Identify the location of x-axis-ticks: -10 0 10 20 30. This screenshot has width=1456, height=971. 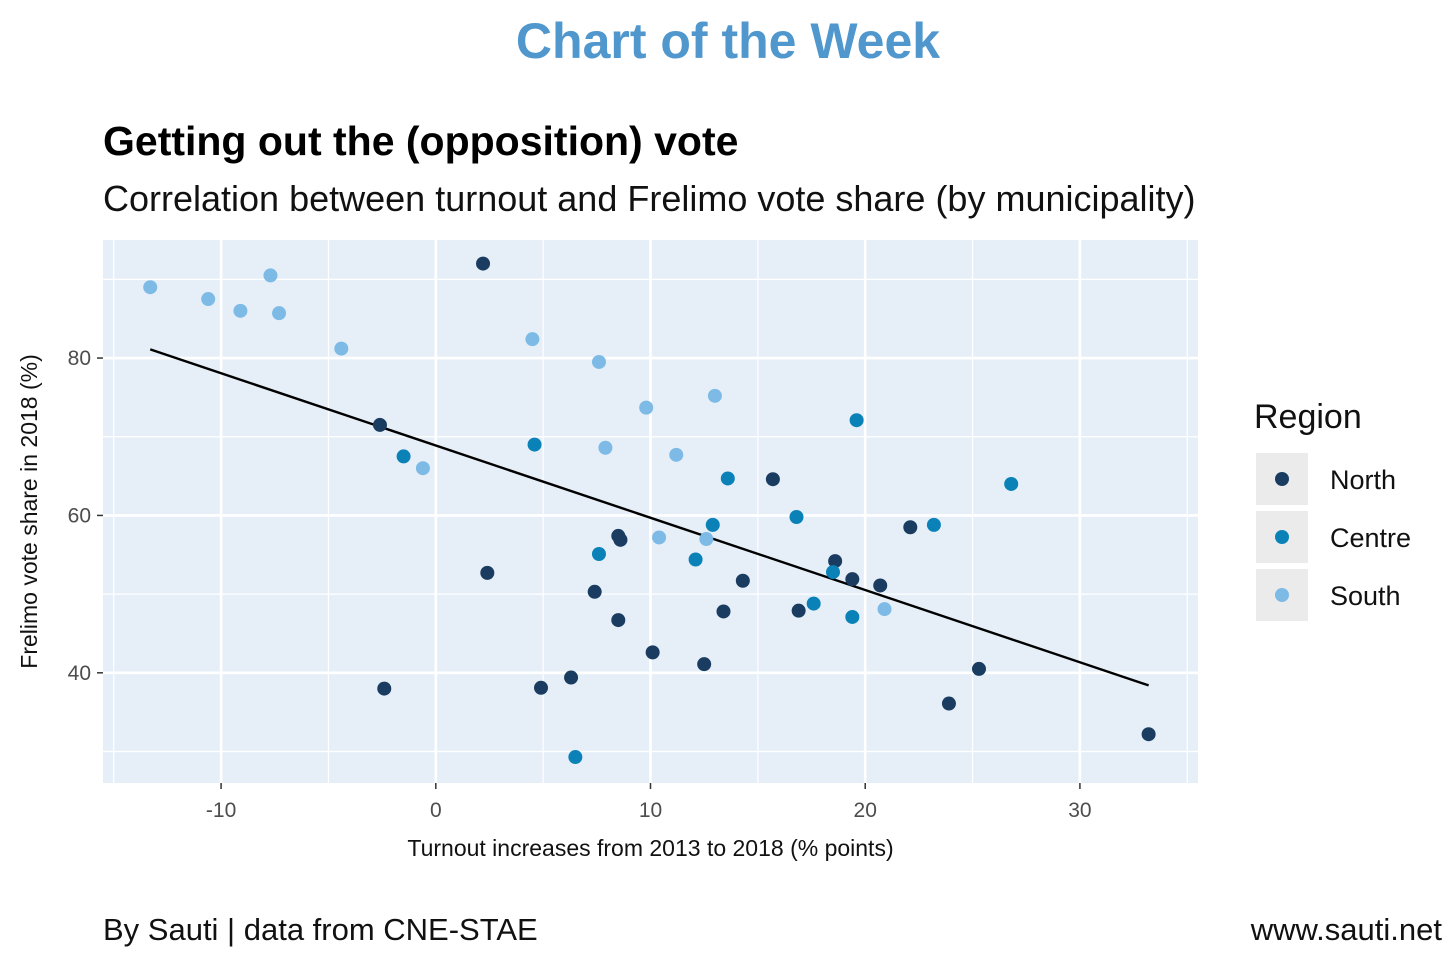
(649, 802).